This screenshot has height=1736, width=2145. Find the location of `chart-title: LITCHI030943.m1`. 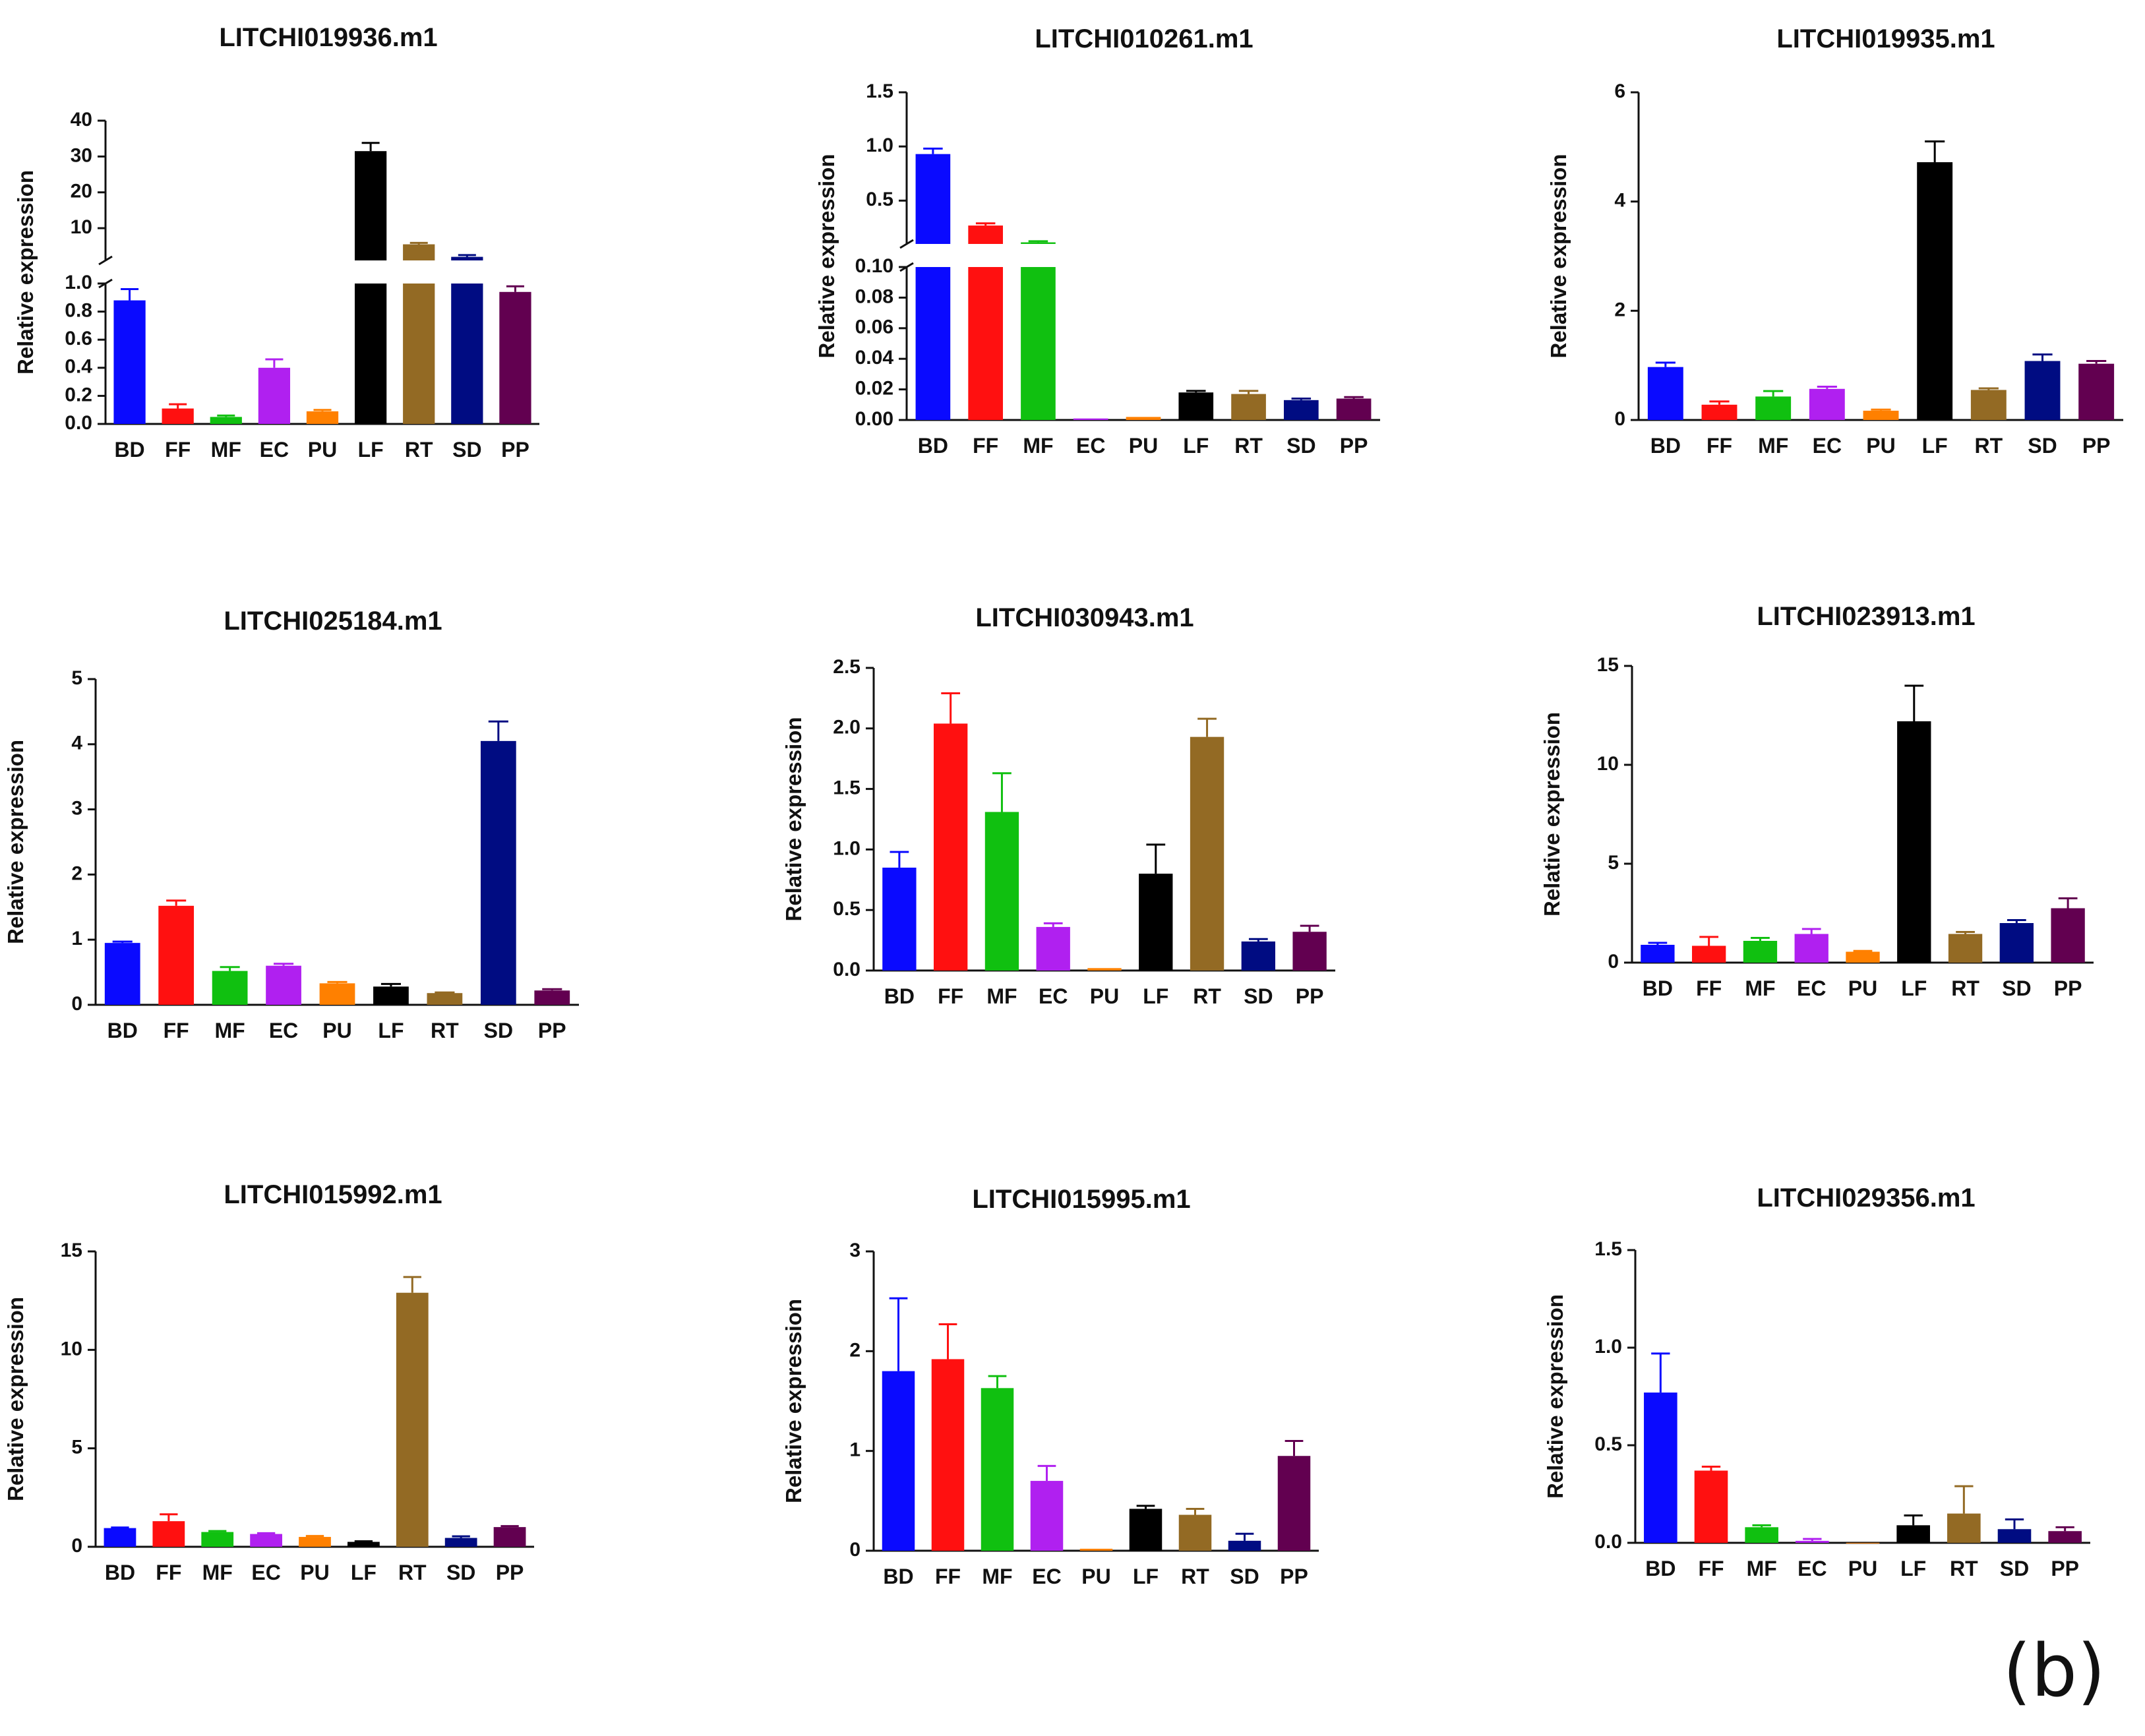

chart-title: LITCHI030943.m1 is located at coordinates (1084, 617).